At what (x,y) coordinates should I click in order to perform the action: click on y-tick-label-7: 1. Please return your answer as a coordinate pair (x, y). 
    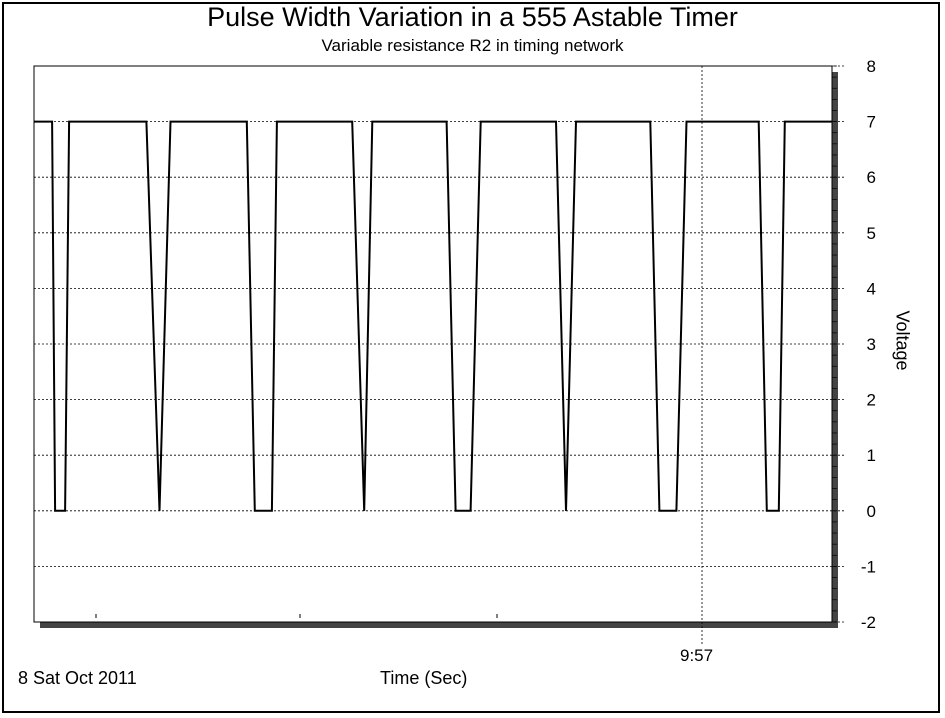
    Looking at the image, I should click on (871, 455).